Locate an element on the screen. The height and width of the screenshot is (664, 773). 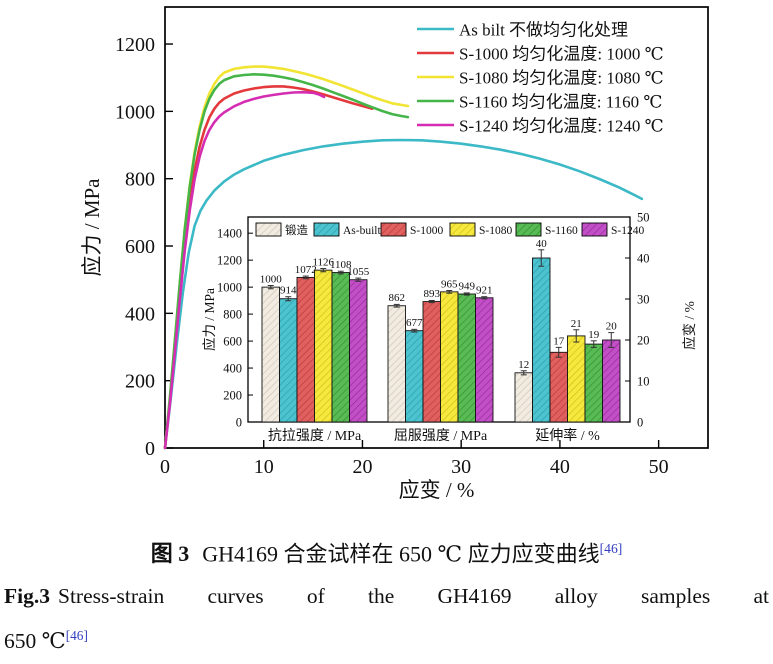
bar-value-label: 1072 is located at coordinates (306, 270).